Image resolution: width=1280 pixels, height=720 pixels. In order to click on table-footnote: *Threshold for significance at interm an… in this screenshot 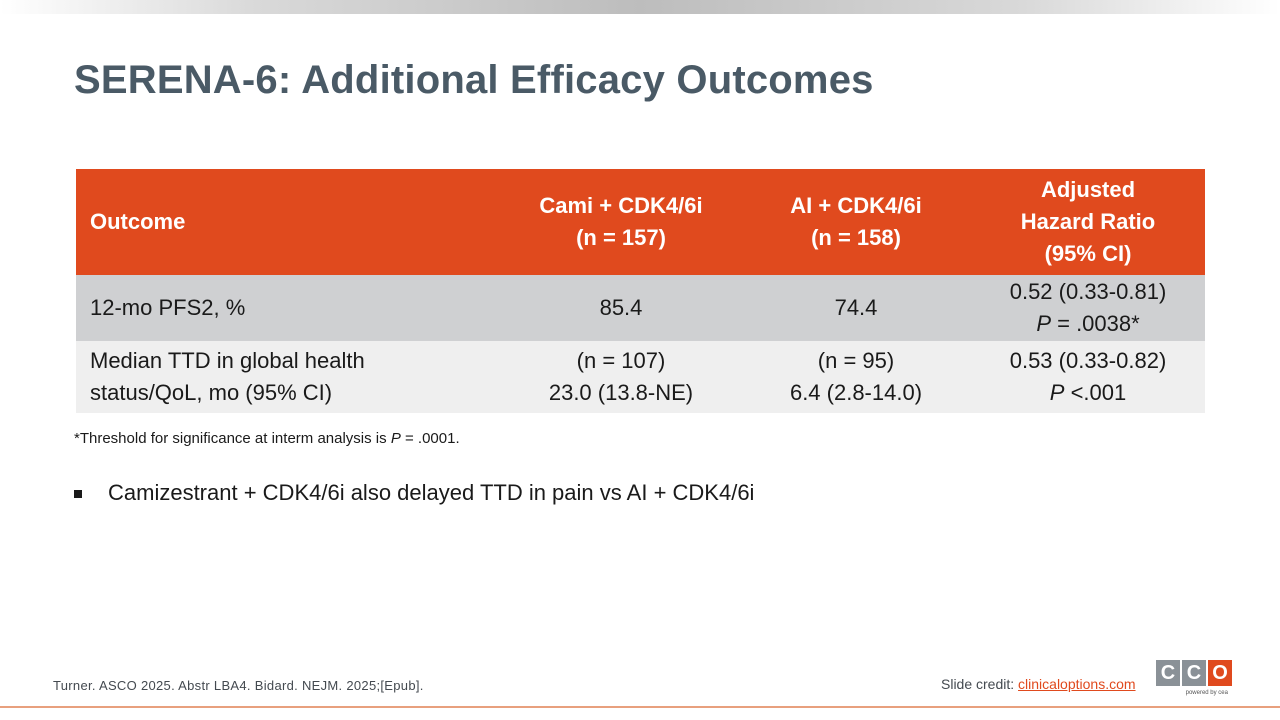, I will do `click(267, 438)`.